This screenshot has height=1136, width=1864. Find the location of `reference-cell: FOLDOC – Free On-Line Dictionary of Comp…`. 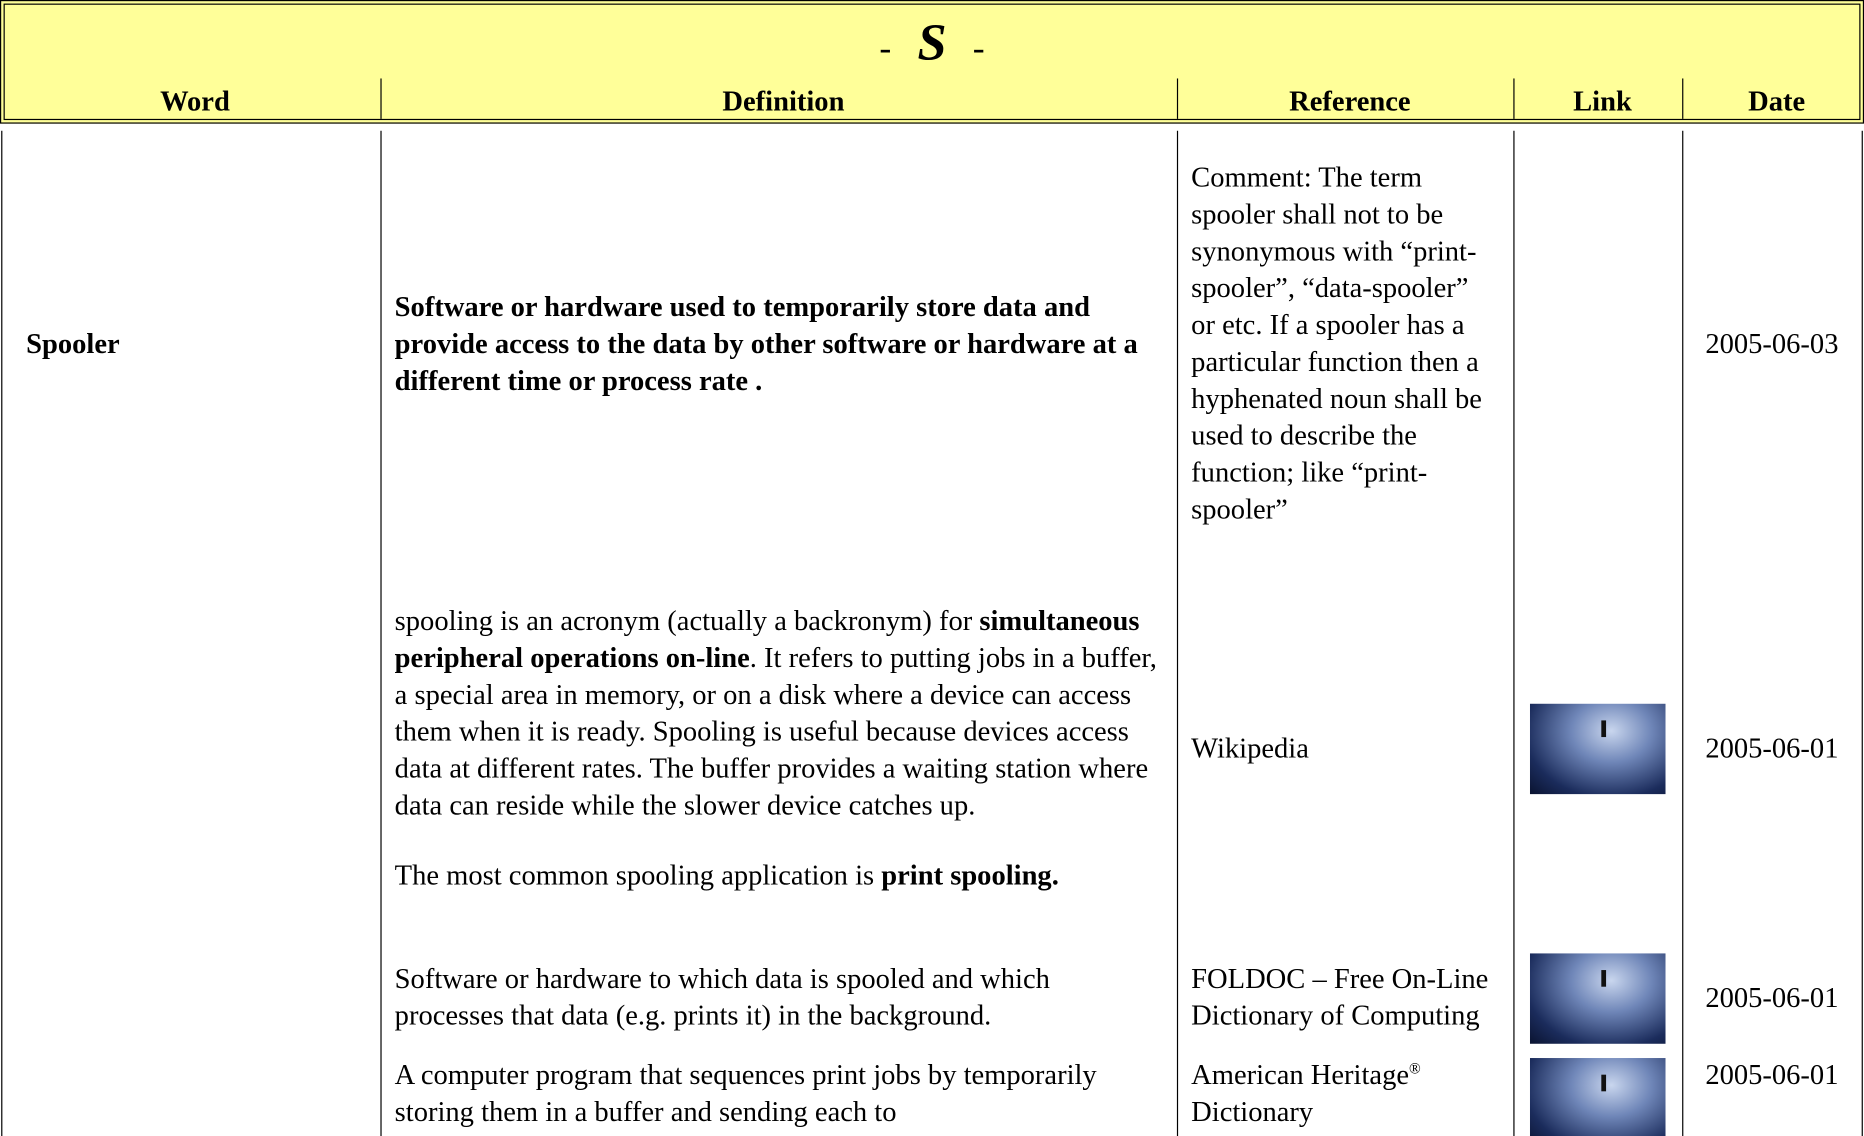

reference-cell: FOLDOC – Free On-Line Dictionary of Comp… is located at coordinates (1345, 998).